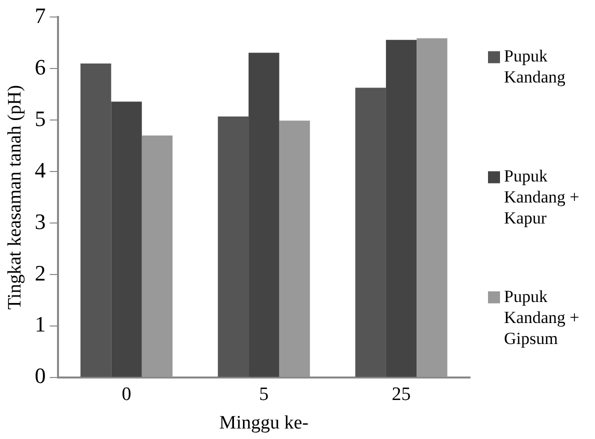 This screenshot has height=439, width=595. Describe the element at coordinates (542, 197) in the screenshot. I see `legend-label: Pupuk Kandang + Kapur` at that location.